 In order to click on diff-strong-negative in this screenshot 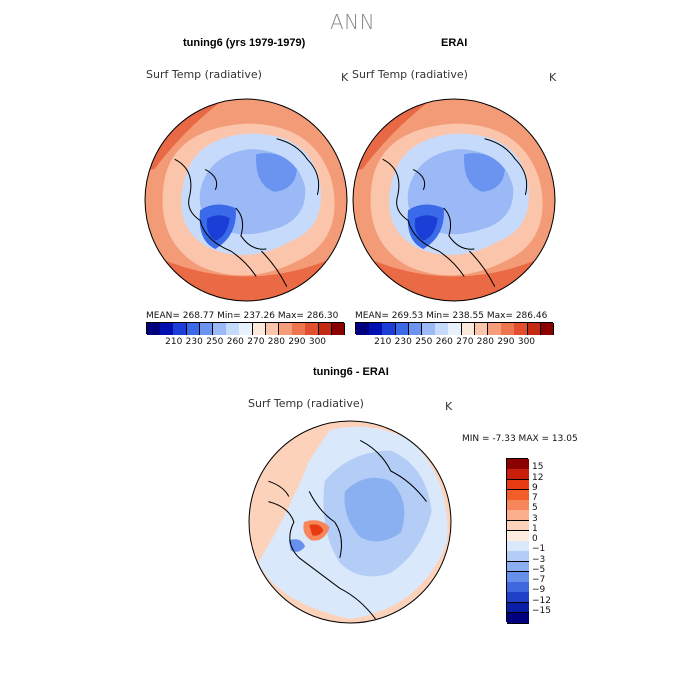, I will do `click(374, 509)`.